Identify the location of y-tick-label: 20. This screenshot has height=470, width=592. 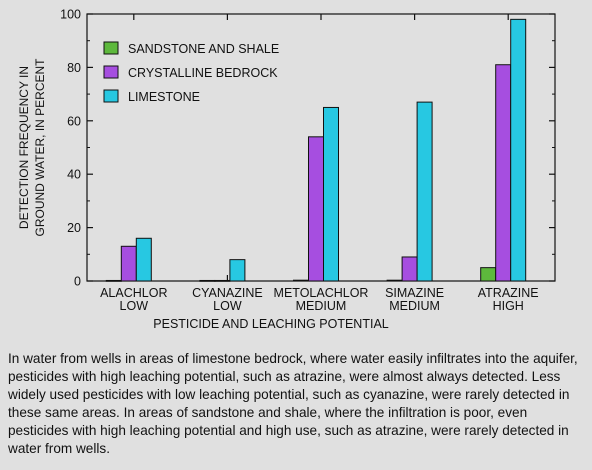
(74, 228).